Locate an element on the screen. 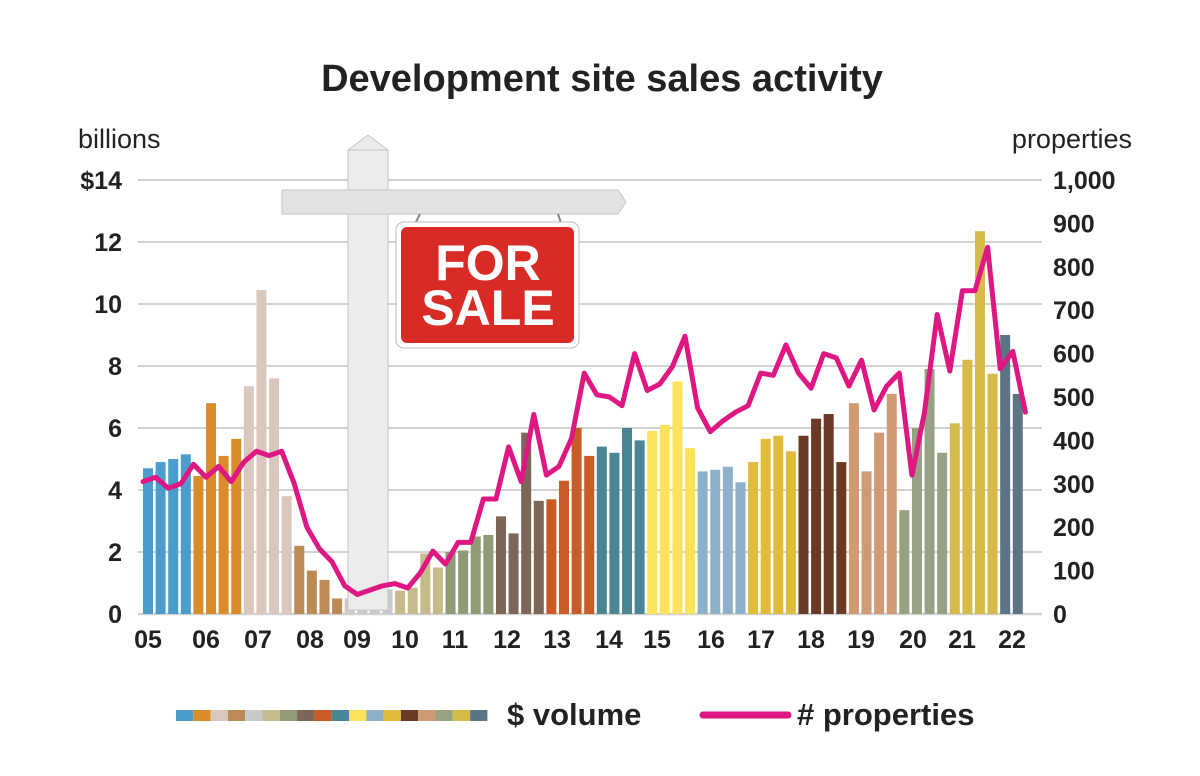 The image size is (1200, 776). chart-title: Development site sales activity is located at coordinates (602, 79).